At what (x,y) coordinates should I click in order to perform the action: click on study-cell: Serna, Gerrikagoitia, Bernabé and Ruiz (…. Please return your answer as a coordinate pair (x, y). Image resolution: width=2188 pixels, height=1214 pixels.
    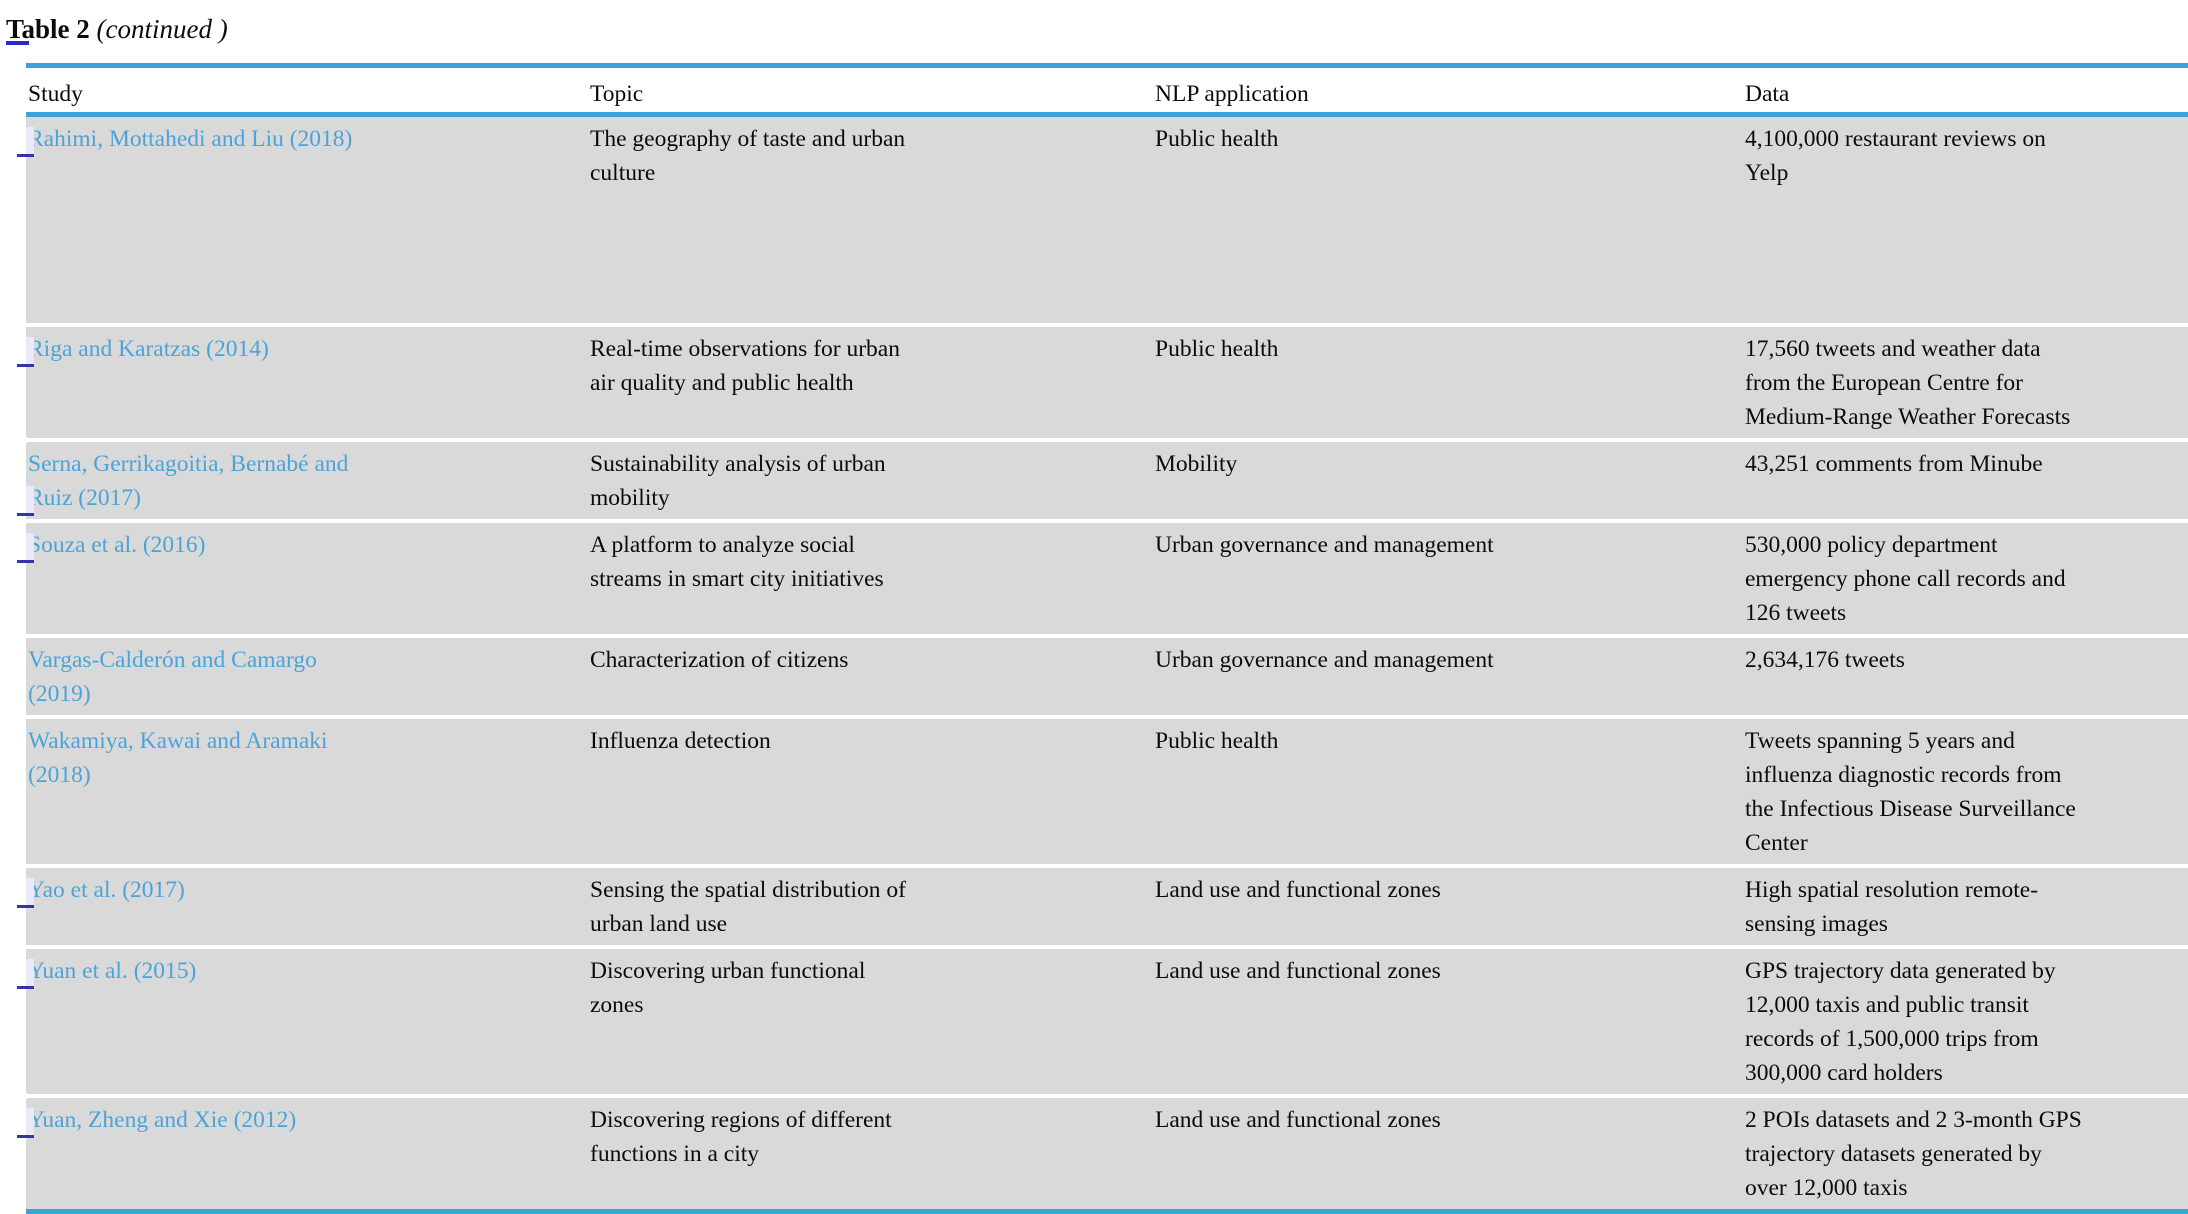
    Looking at the image, I should click on (303, 480).